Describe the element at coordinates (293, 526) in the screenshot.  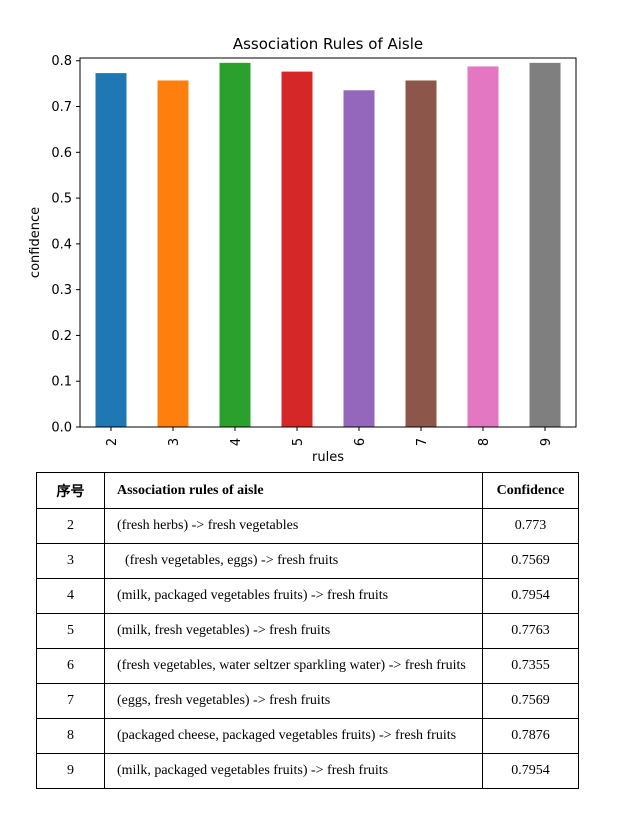
I see `row-rule: (fresh herbs) -> fresh vegetables` at that location.